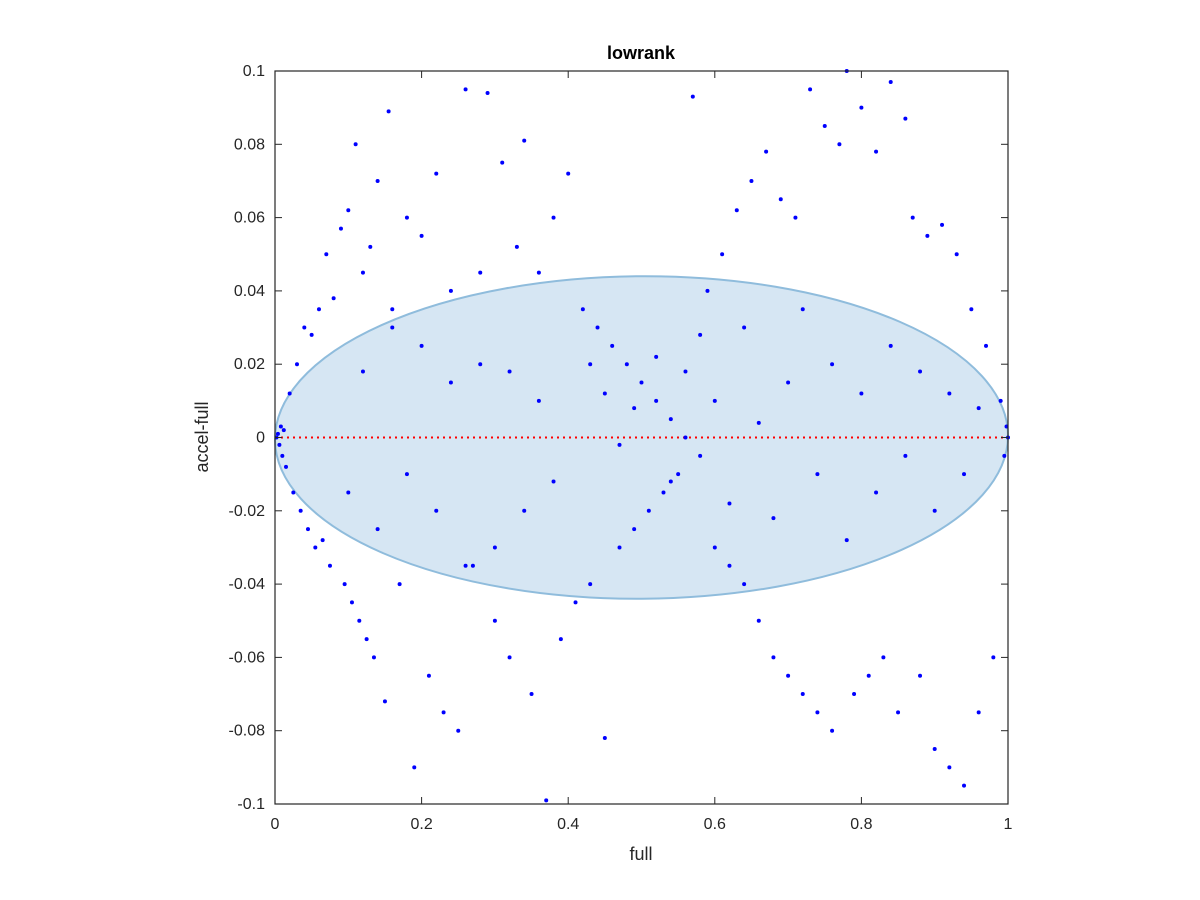 This screenshot has height=900, width=1200. I want to click on y-tick-label: -0.02, so click(247, 511).